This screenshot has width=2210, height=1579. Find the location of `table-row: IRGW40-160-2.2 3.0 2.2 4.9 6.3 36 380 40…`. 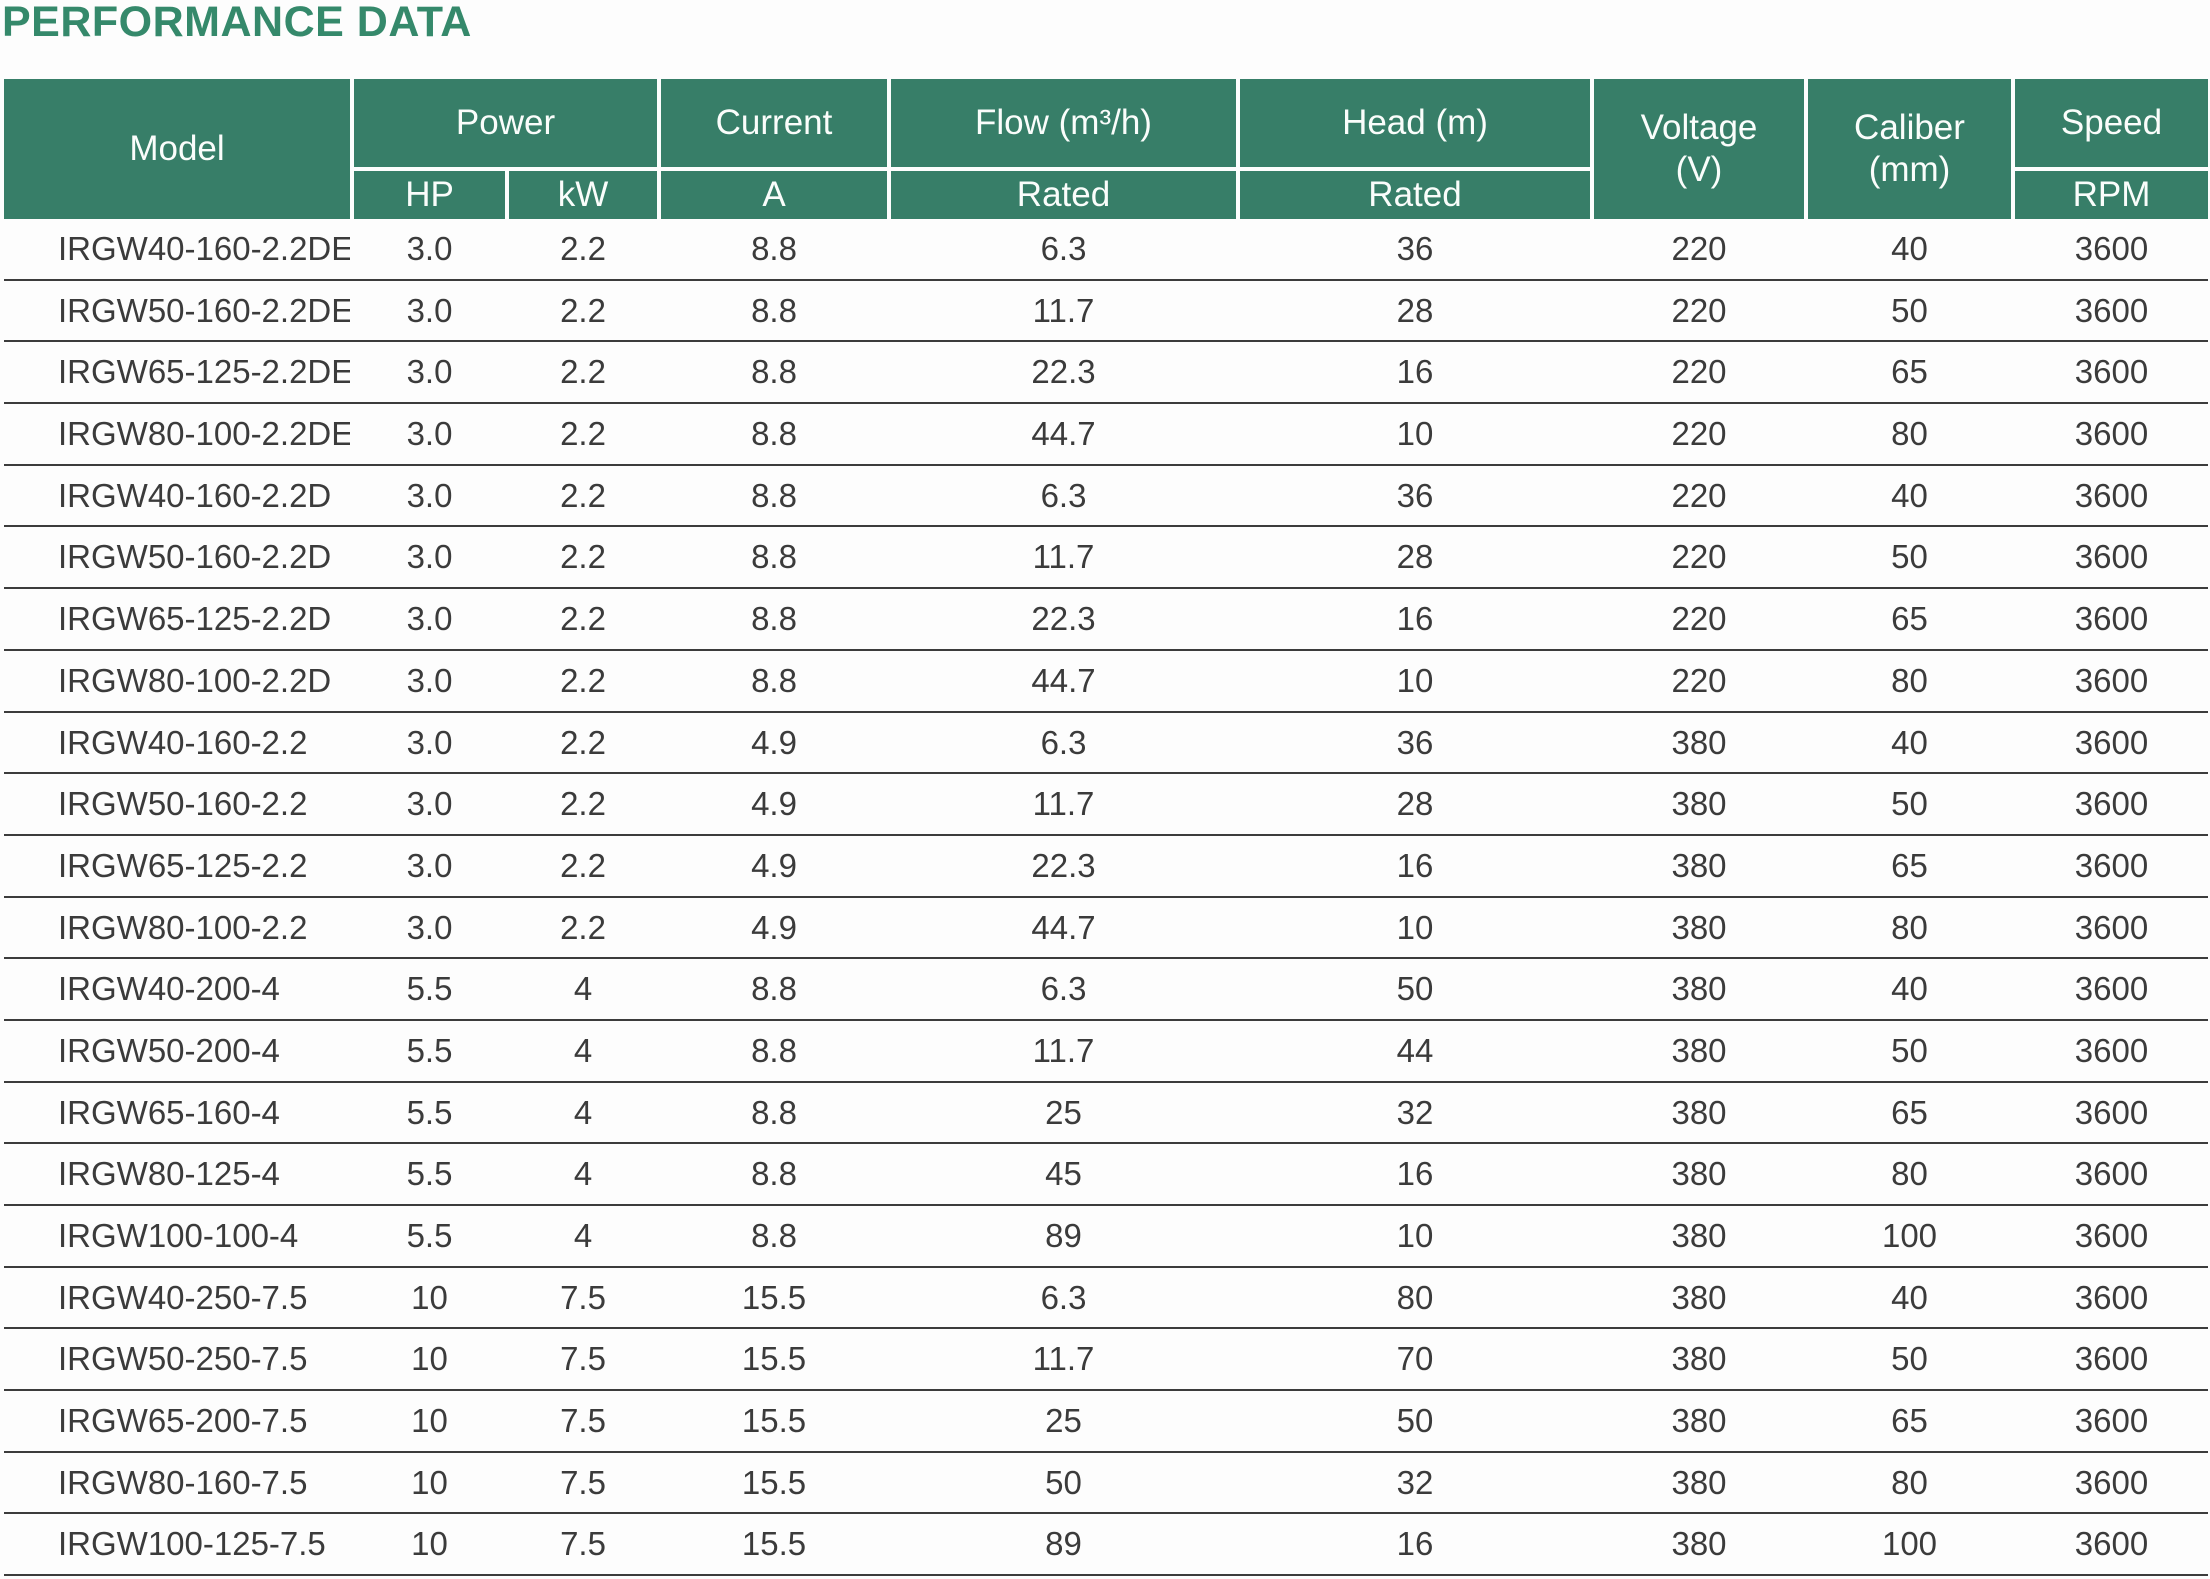

table-row: IRGW40-160-2.2 3.0 2.2 4.9 6.3 36 380 40… is located at coordinates (1106, 744).